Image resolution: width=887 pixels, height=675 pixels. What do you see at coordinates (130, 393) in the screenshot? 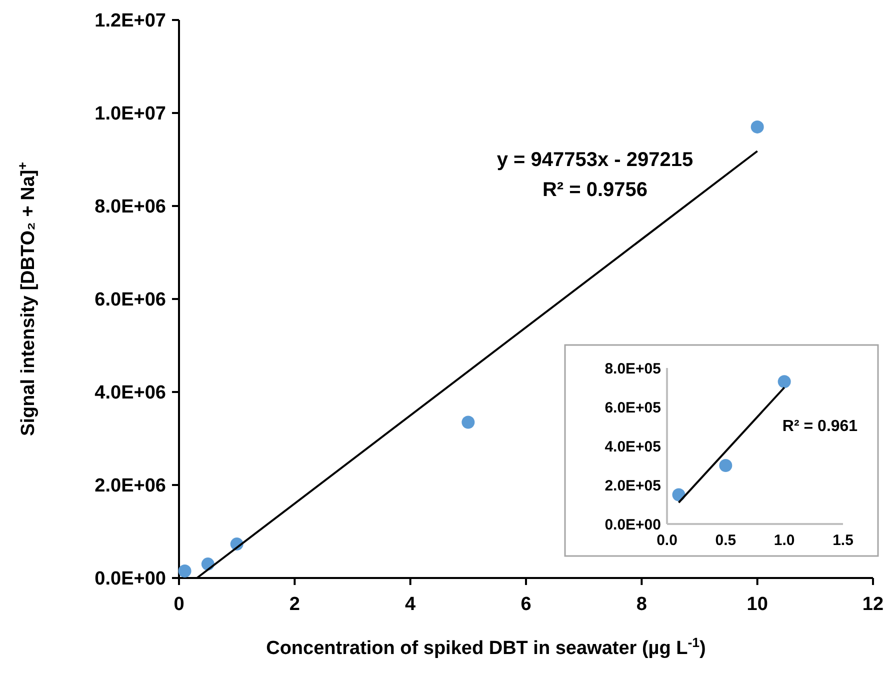
I see `y-tick-label: 4.0E+06` at bounding box center [130, 393].